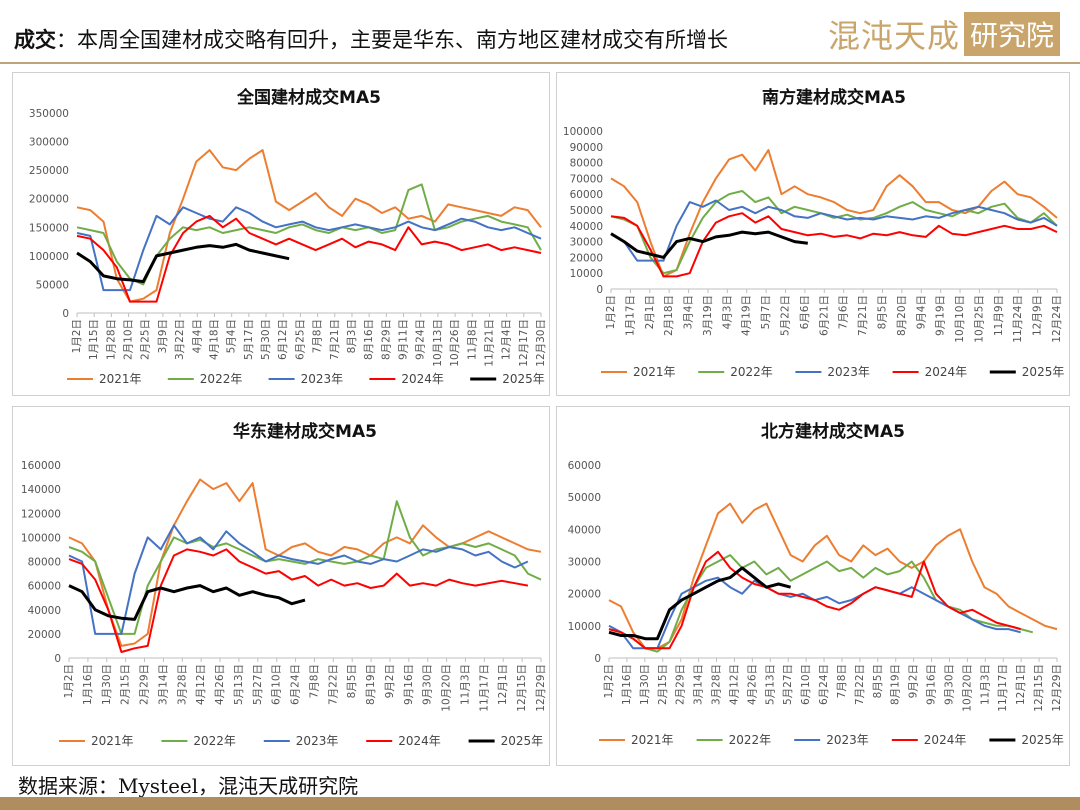 The image size is (1080, 810). What do you see at coordinates (1043, 372) in the screenshot?
I see `legend-label: 2025年` at bounding box center [1043, 372].